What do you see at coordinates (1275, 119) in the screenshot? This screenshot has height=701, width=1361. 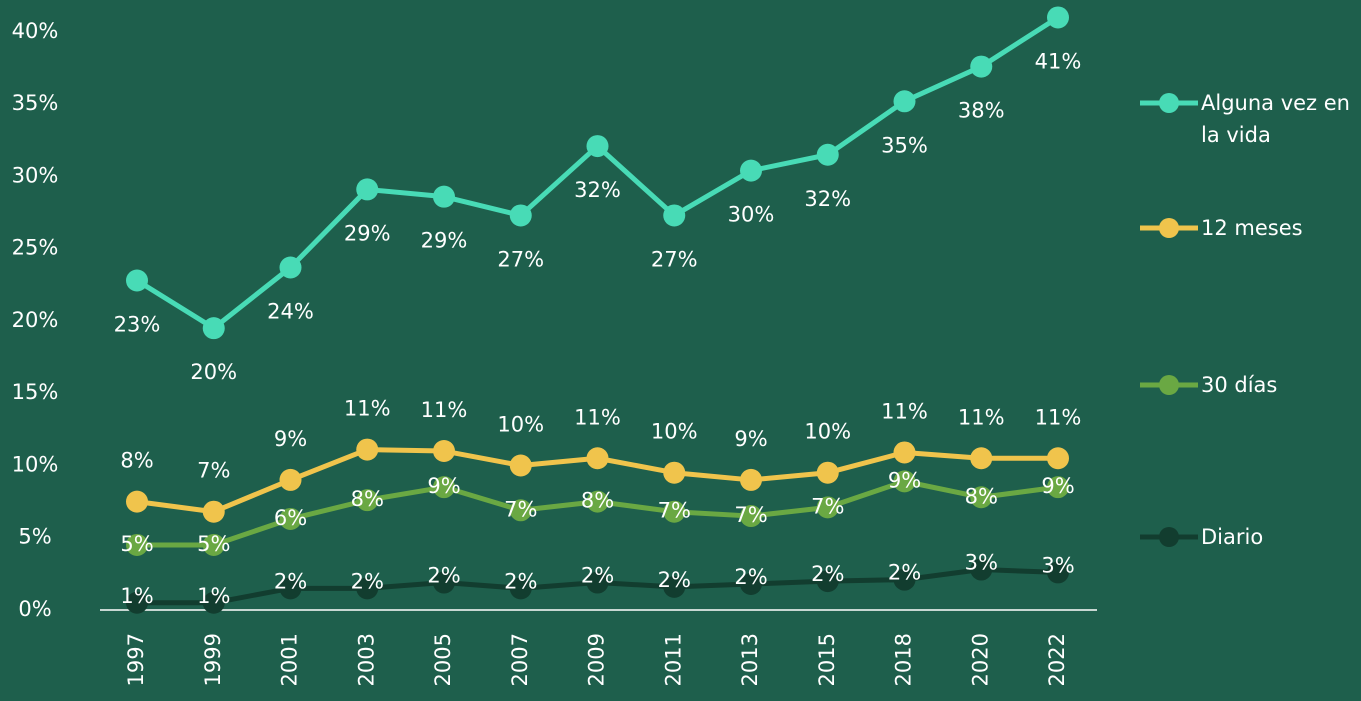 I see `legend-label: Alguna vez en la vida` at bounding box center [1275, 119].